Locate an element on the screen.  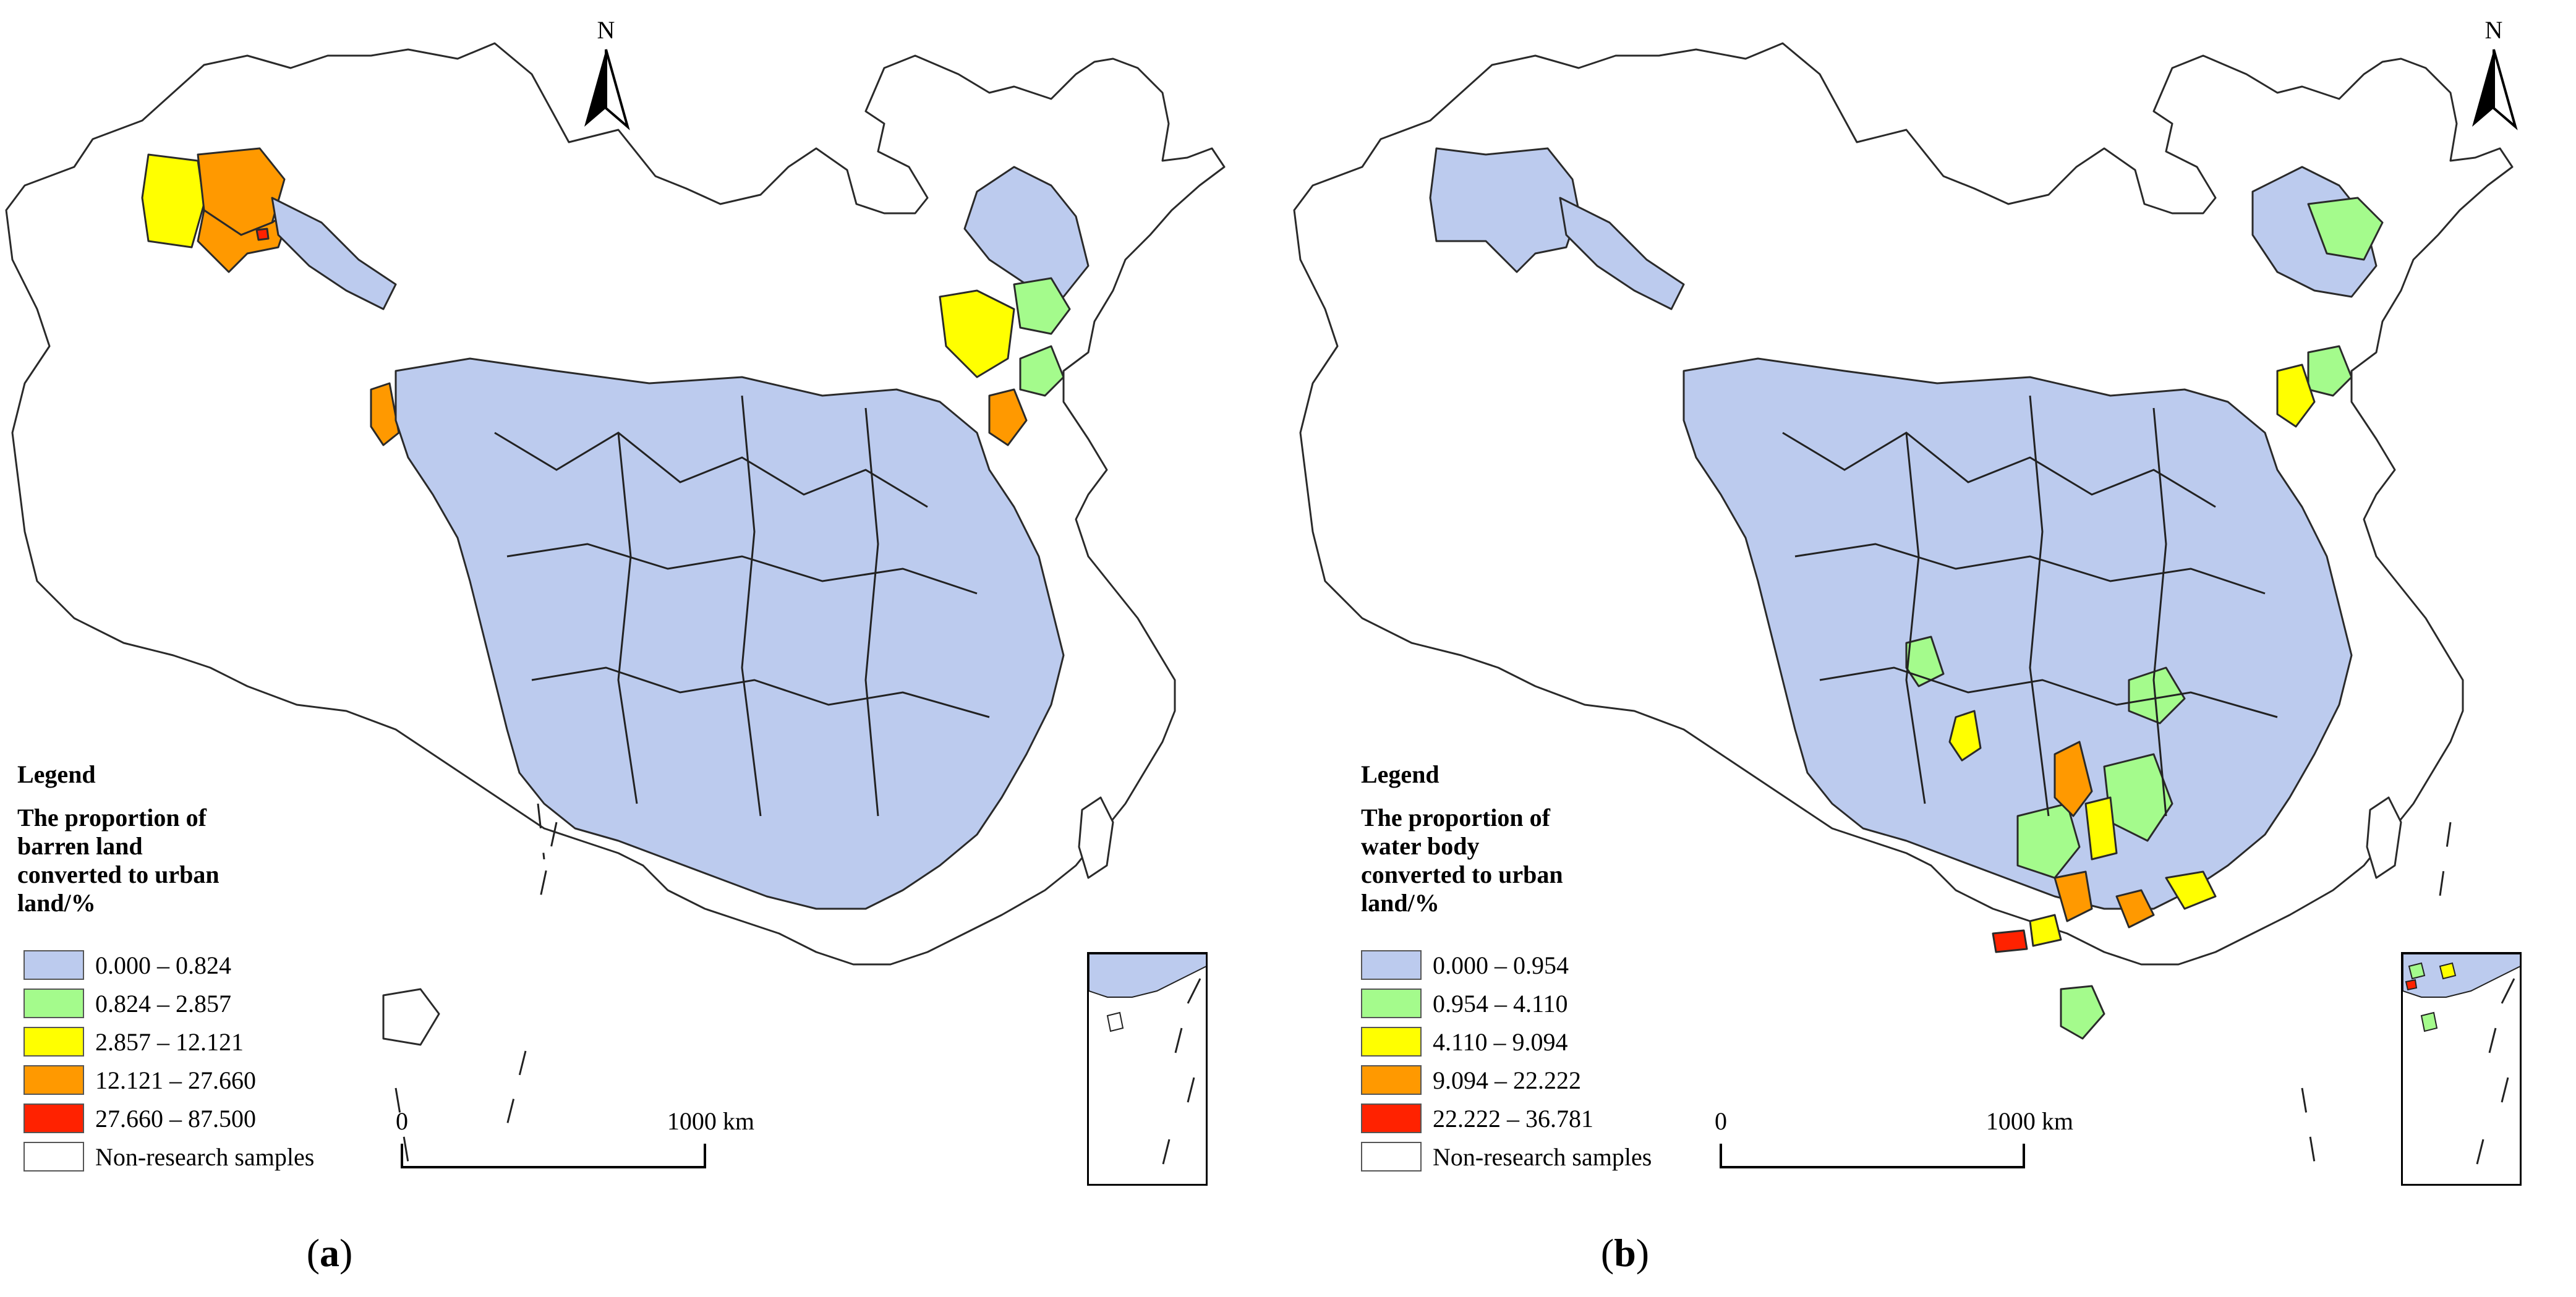
legend-item: 0.824 – 2.857 is located at coordinates (168, 1003).